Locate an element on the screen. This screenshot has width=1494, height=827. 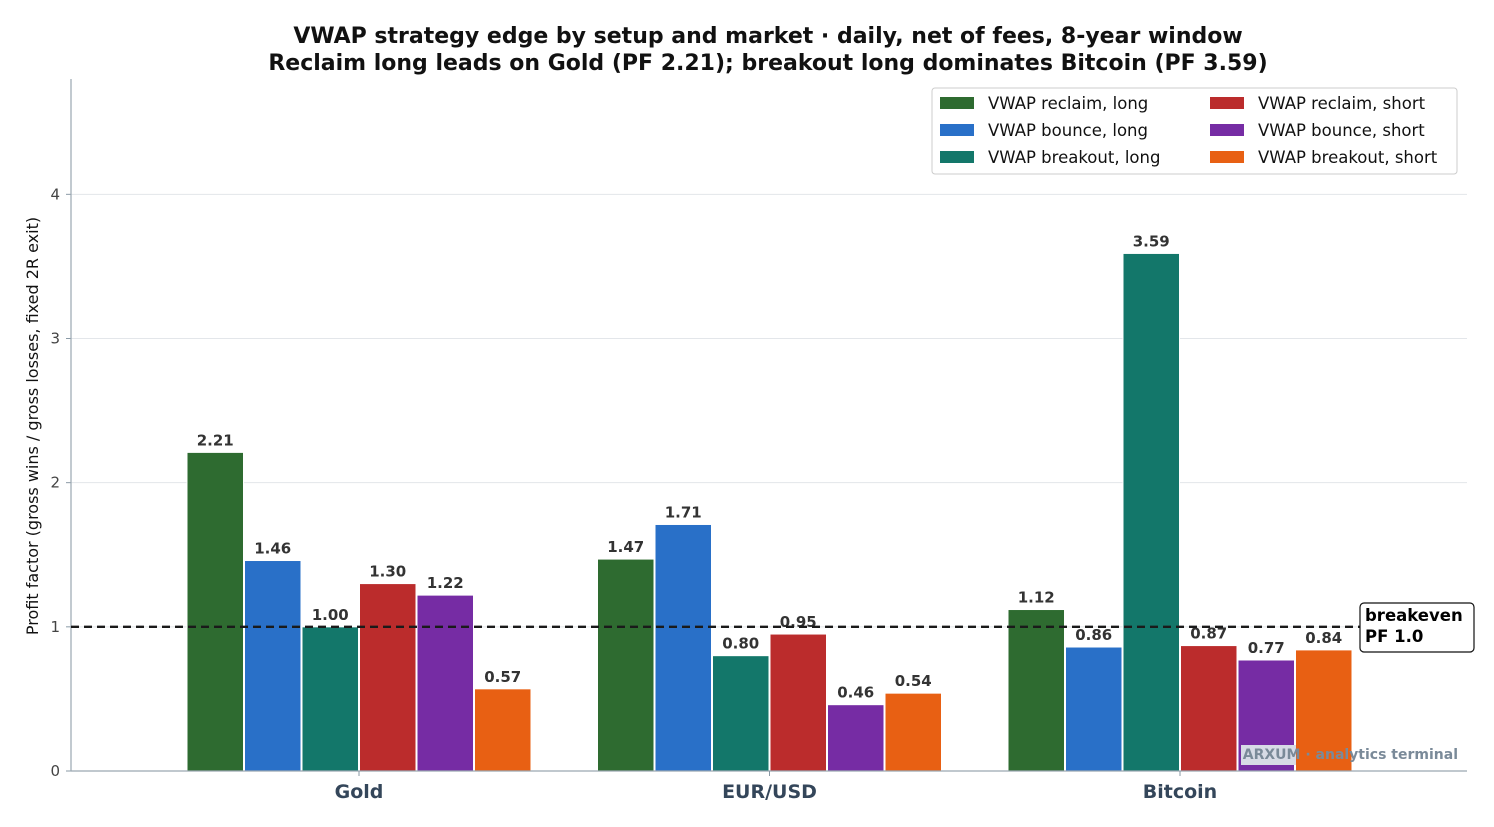
legend-label: VWAP breakout, short is located at coordinates (1348, 157).